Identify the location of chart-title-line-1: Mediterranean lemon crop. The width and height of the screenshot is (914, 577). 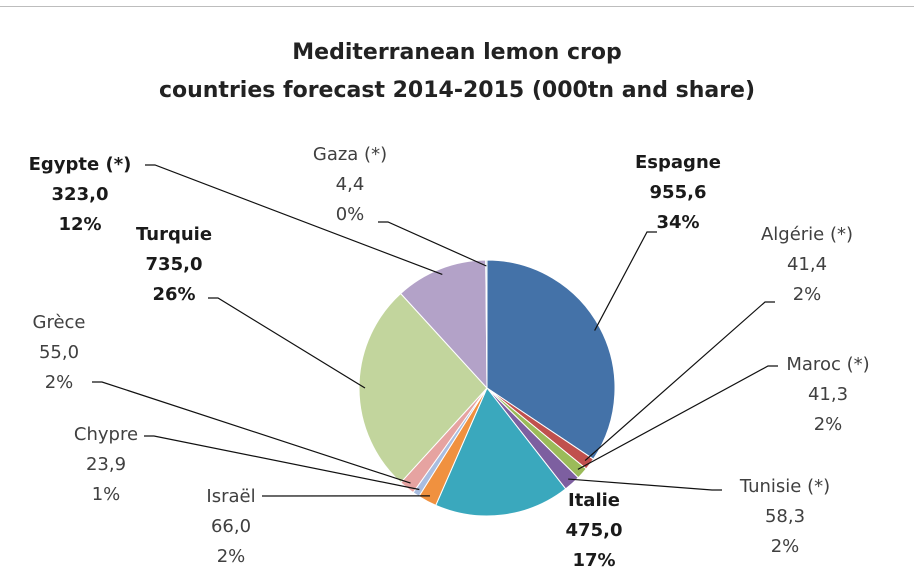
(457, 52).